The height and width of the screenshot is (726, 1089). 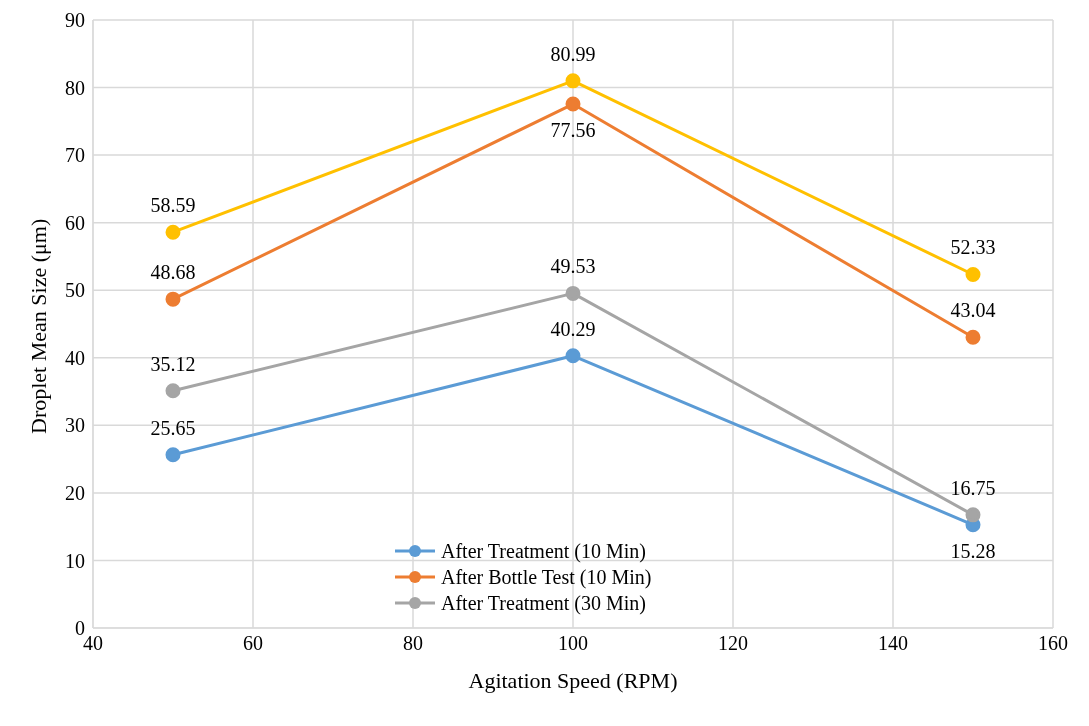 I want to click on y-tick-label: 30, so click(x=75, y=425).